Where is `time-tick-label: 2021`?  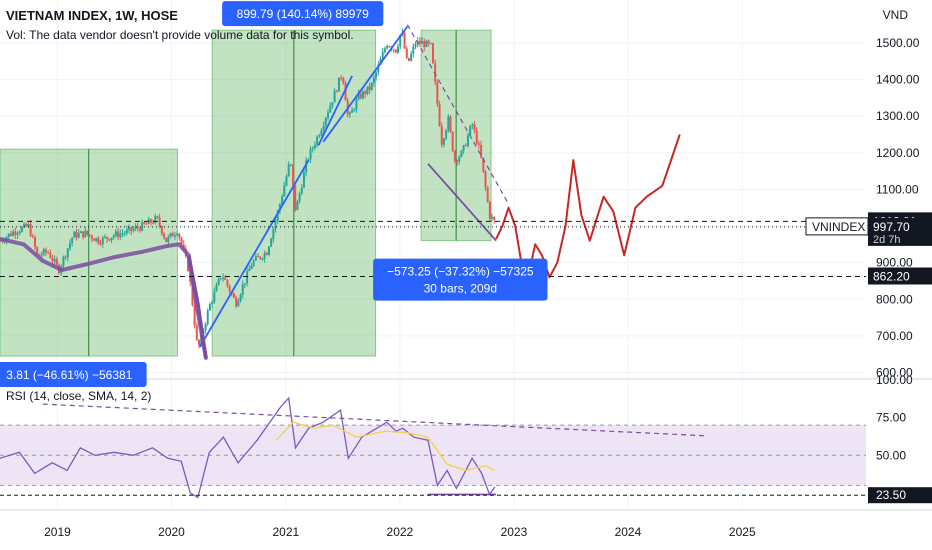 time-tick-label: 2021 is located at coordinates (286, 532).